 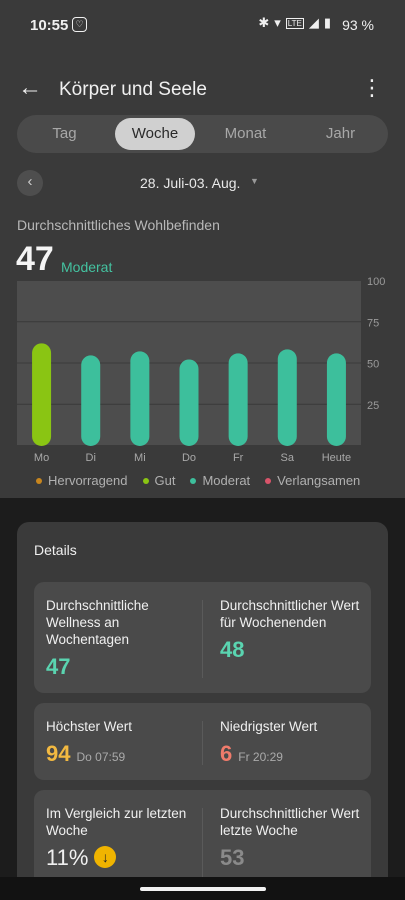 What do you see at coordinates (91, 400) in the screenshot?
I see `bar-di` at bounding box center [91, 400].